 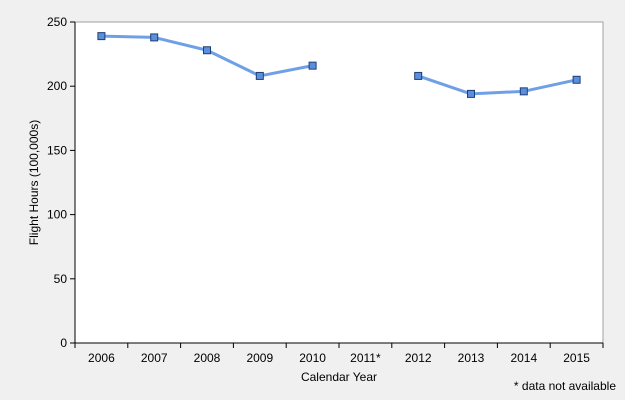 What do you see at coordinates (154, 358) in the screenshot?
I see `x-tick-label: 2007` at bounding box center [154, 358].